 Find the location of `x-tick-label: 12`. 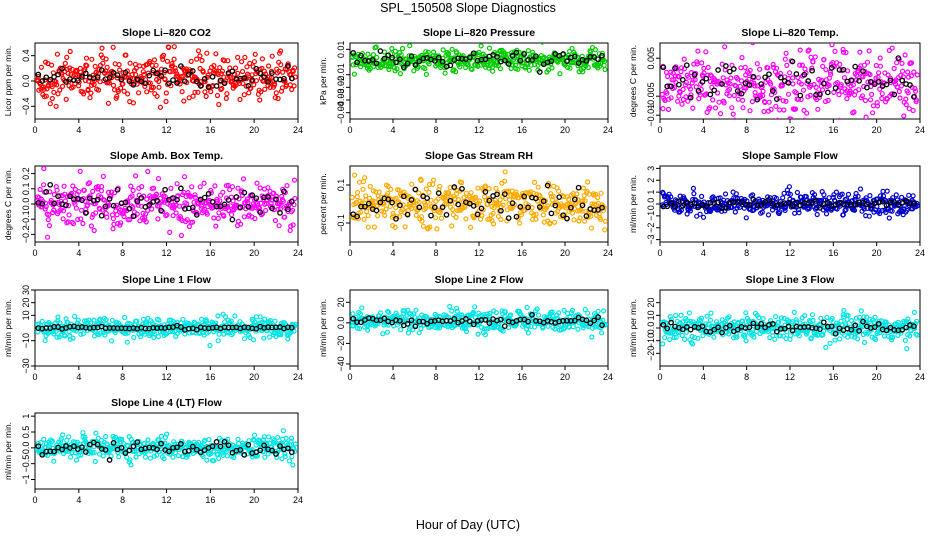

x-tick-label: 12 is located at coordinates (790, 130).